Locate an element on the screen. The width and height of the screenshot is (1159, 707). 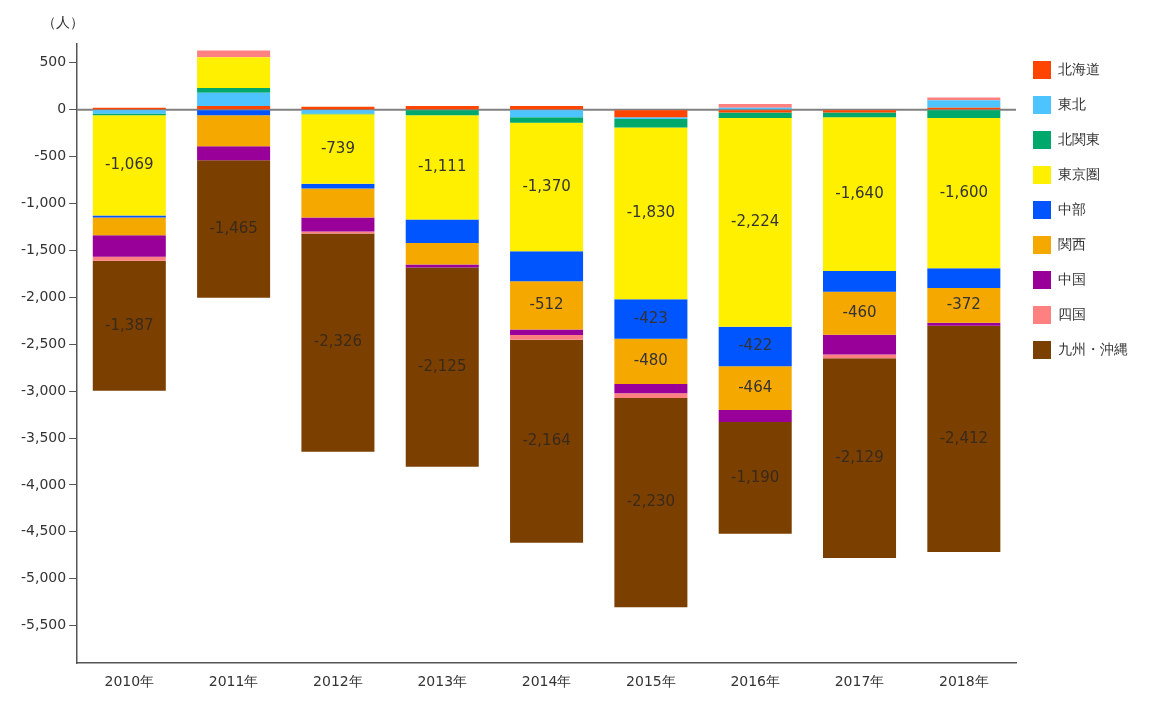
data-label: -480 is located at coordinates (650, 360).